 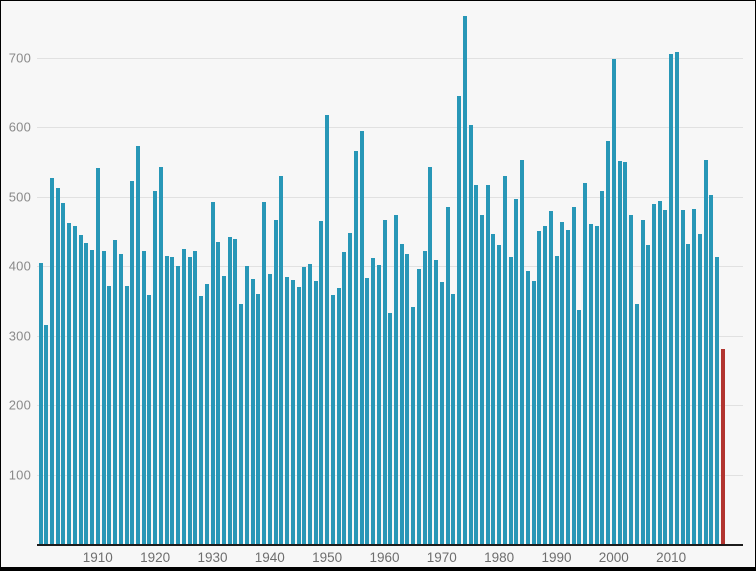 What do you see at coordinates (264, 373) in the screenshot?
I see `bar-1939` at bounding box center [264, 373].